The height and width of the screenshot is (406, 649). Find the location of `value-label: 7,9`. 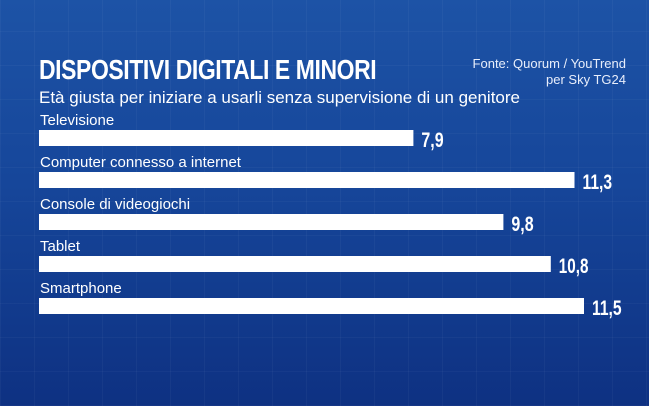

value-label: 7,9 is located at coordinates (432, 140).